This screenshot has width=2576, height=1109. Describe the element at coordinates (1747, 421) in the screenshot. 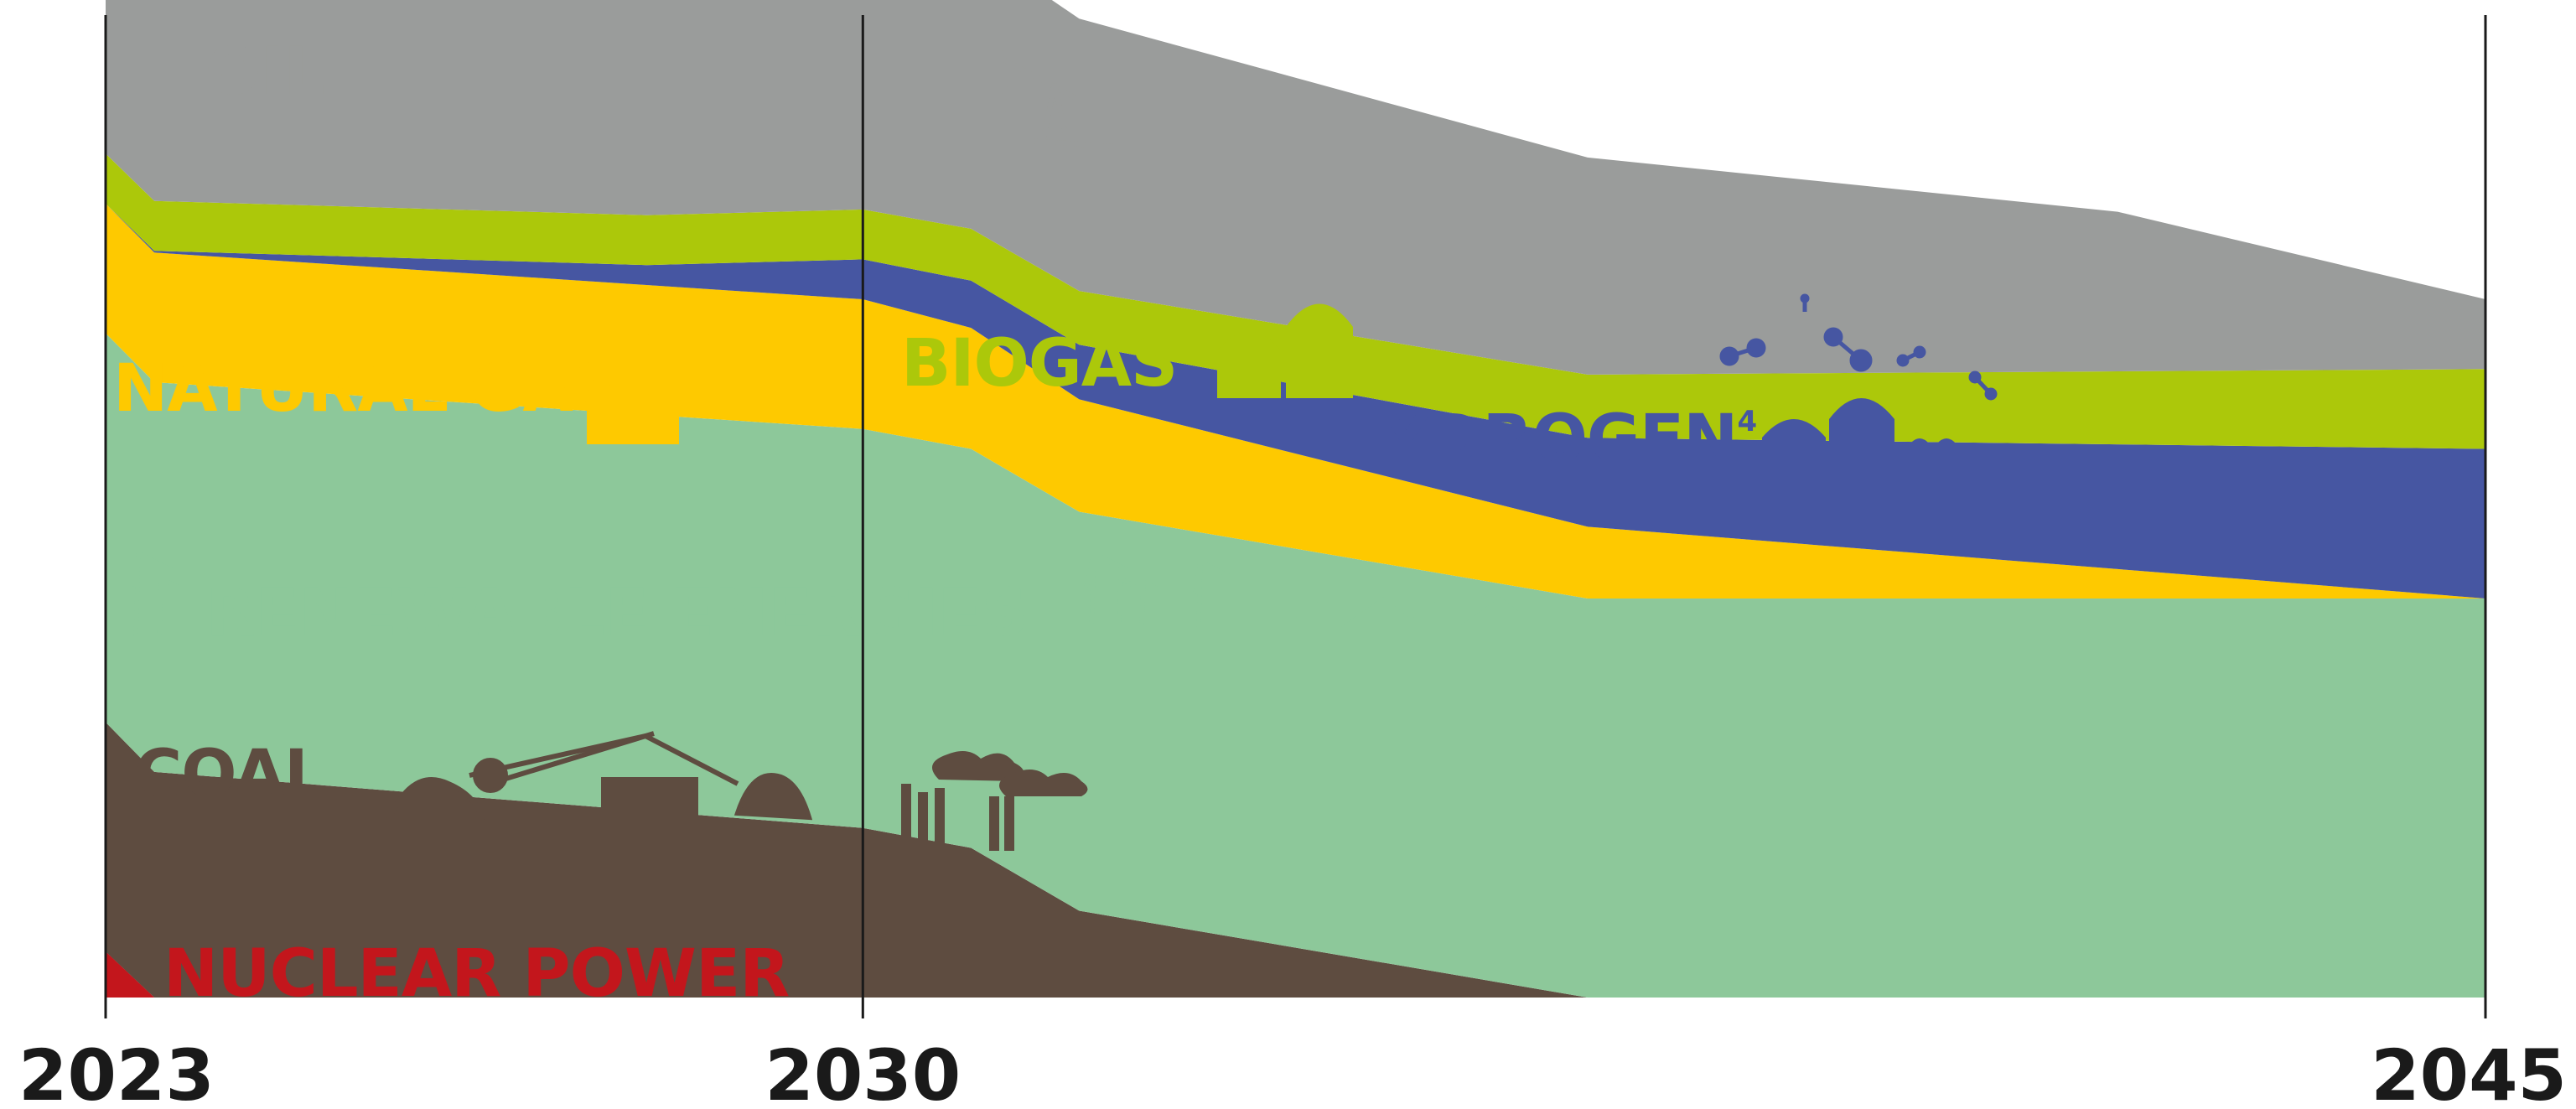

I see `band-label-superscript: 4` at that location.